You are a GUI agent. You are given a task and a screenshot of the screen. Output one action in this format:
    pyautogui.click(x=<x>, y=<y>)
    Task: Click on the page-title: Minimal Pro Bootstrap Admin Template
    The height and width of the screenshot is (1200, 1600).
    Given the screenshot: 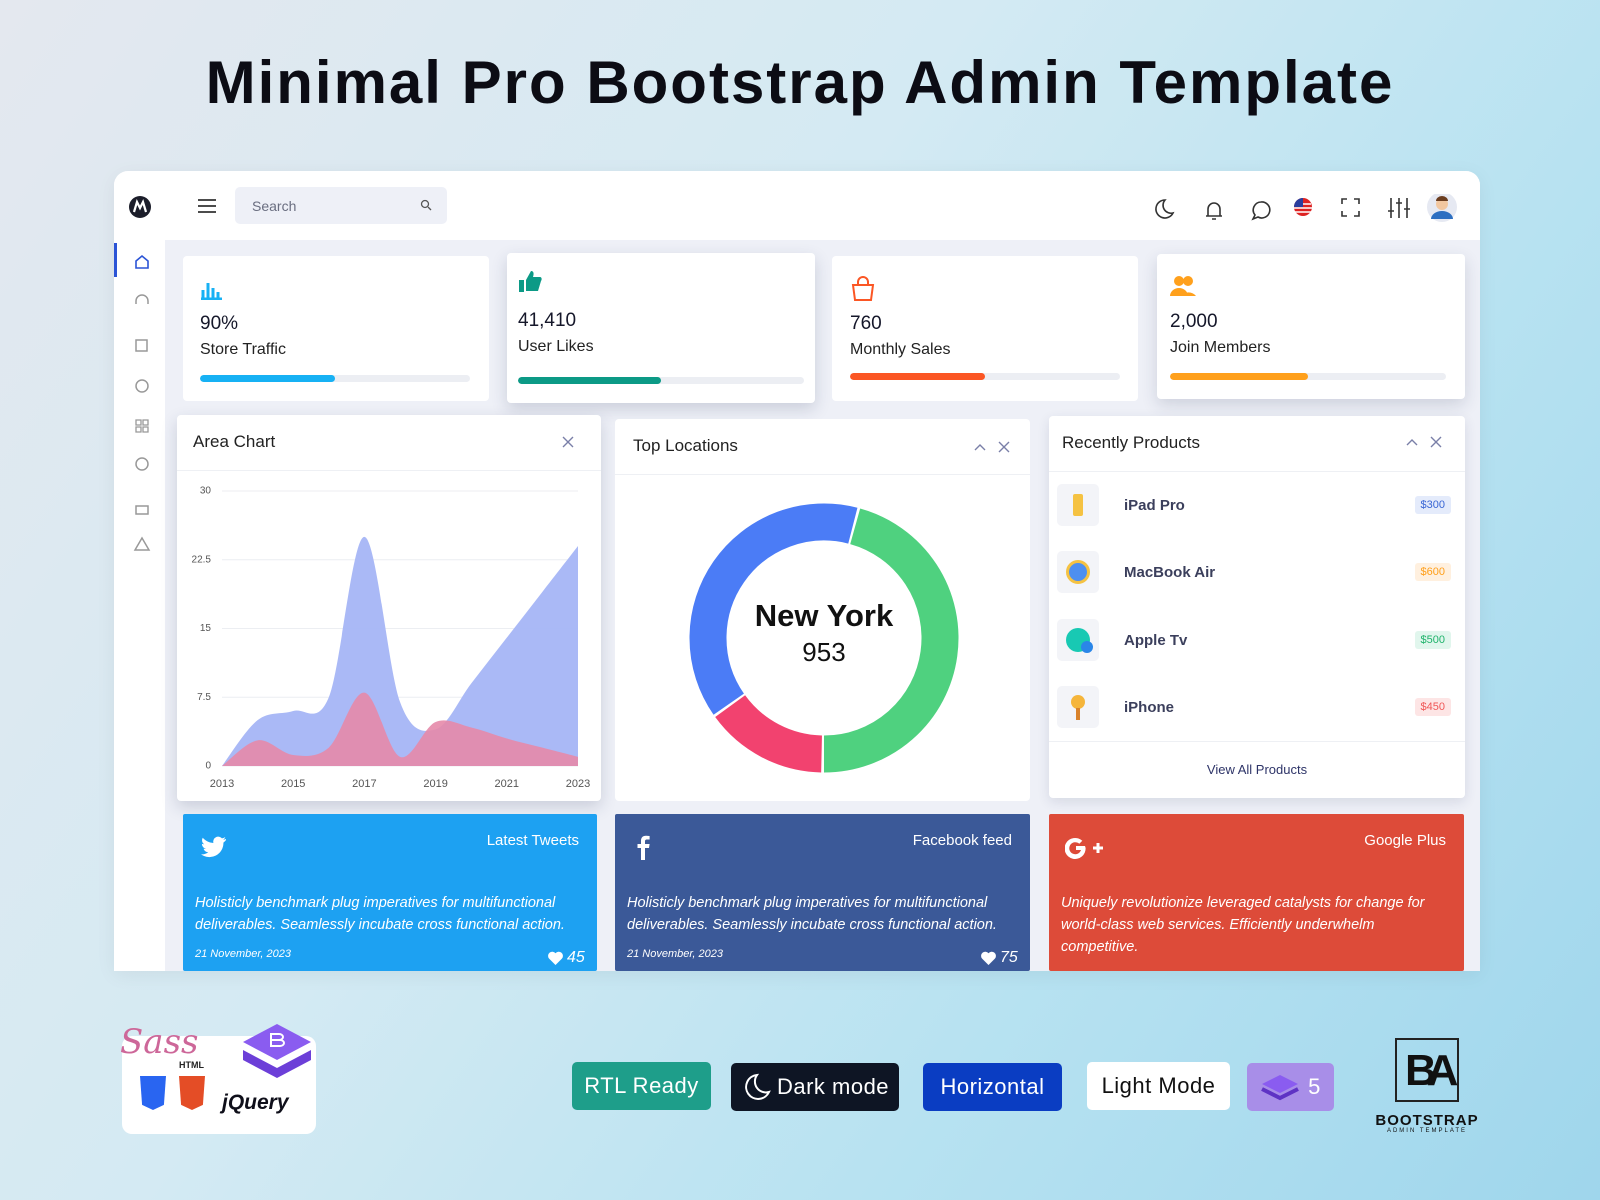 What is the action you would take?
    pyautogui.click(x=800, y=82)
    